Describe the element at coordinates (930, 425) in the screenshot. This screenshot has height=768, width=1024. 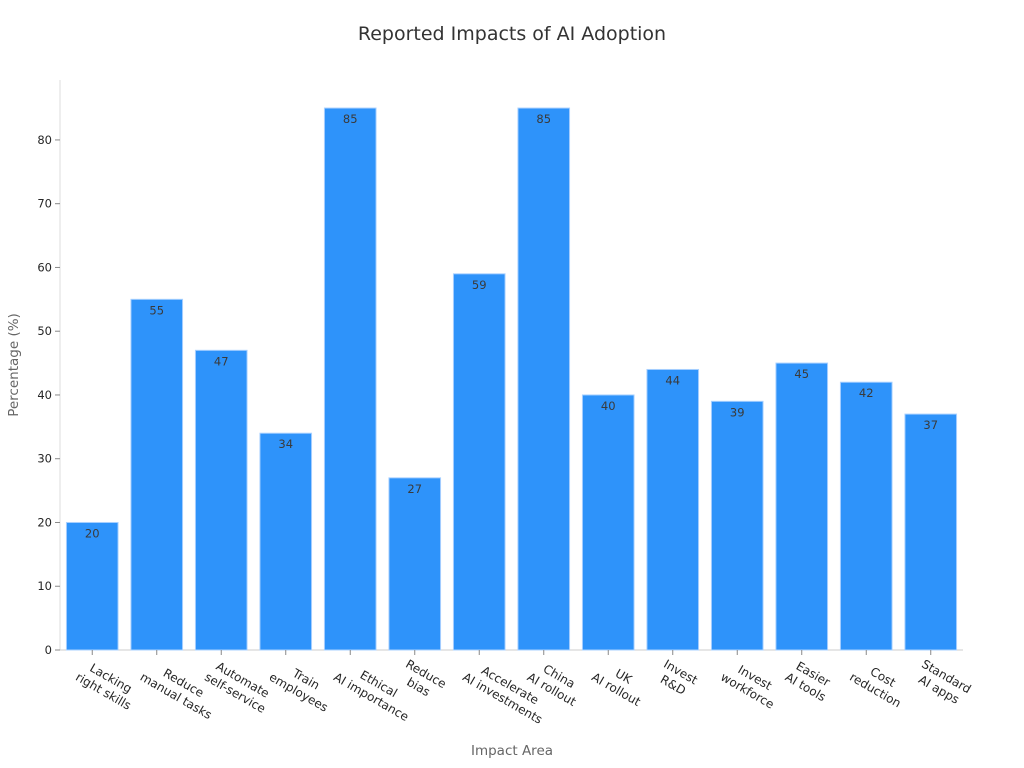
I see `data-label: 37` at that location.